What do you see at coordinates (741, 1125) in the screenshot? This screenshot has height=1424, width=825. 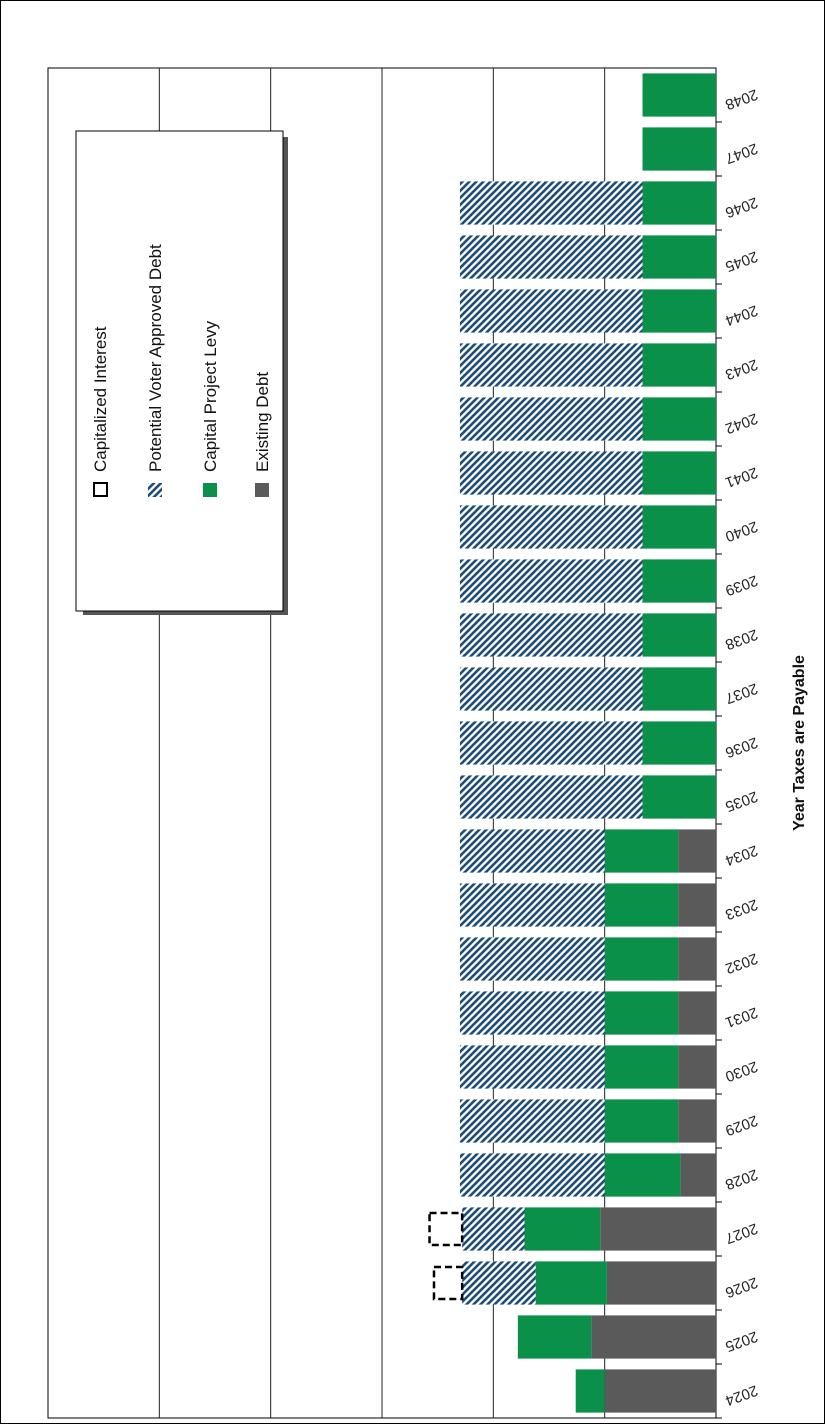 I see `category-tick-label: 2029` at bounding box center [741, 1125].